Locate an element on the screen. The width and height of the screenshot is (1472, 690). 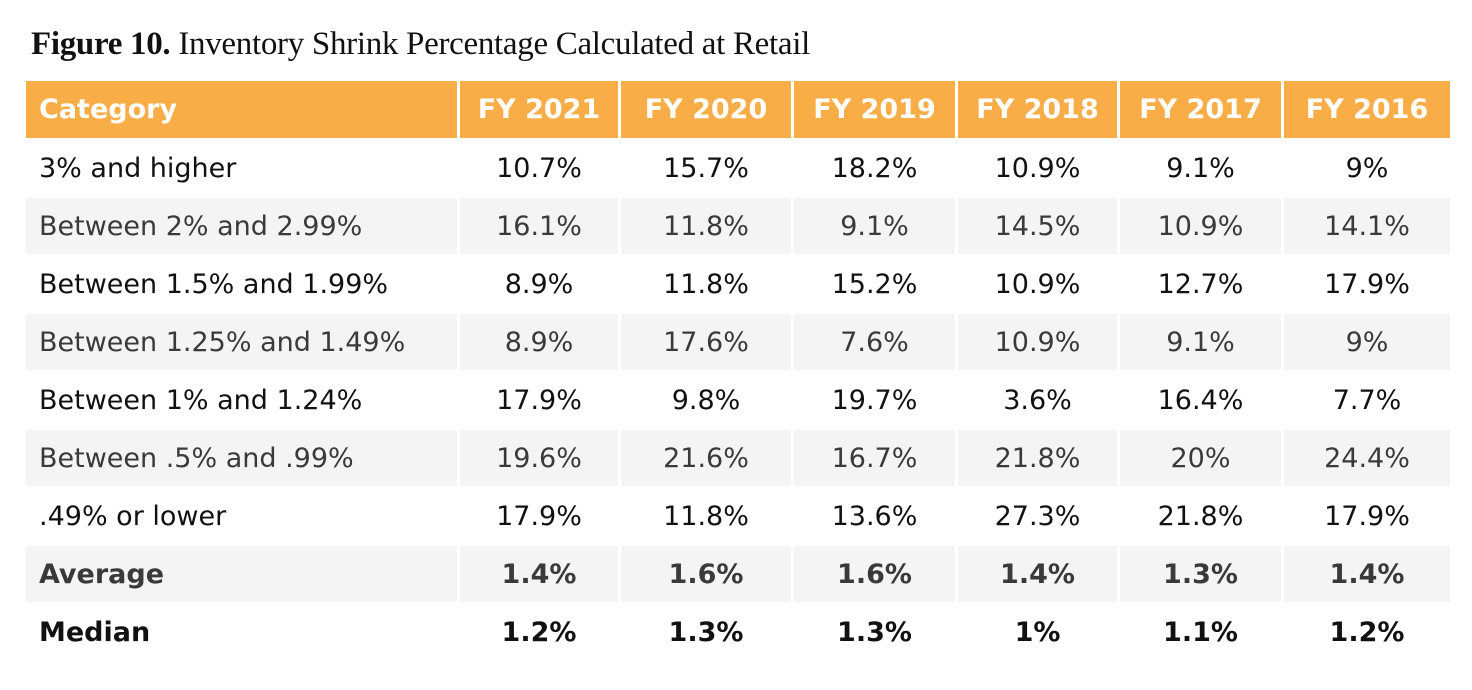
table-cell: 12.7% is located at coordinates (1200, 284).